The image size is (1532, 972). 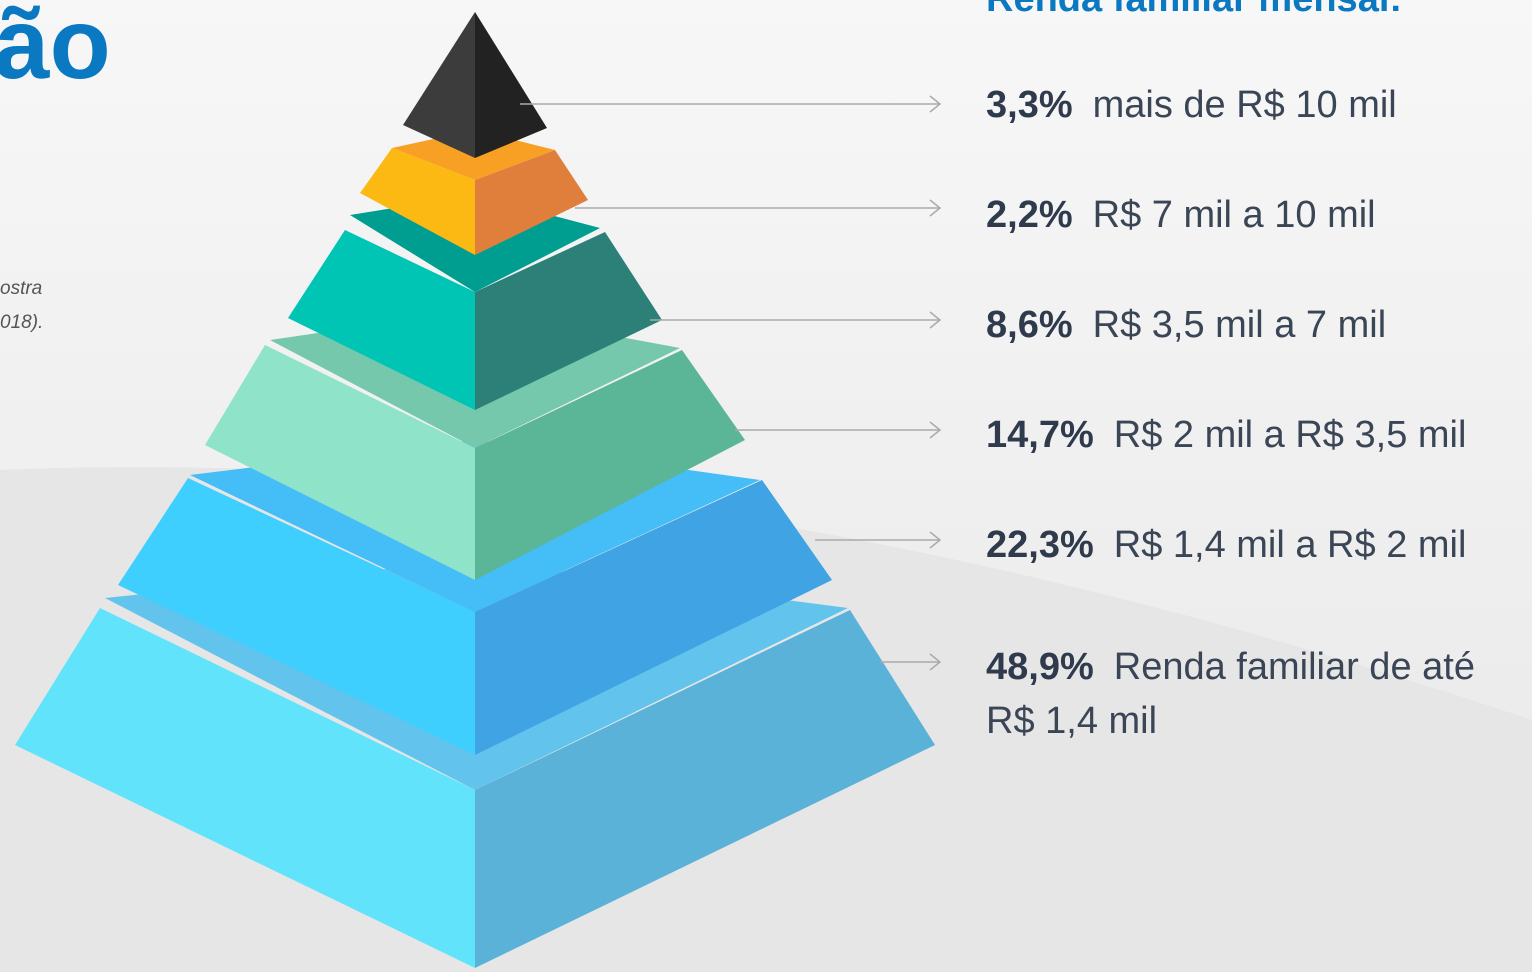 I want to click on label: mais de R$ 10 mil, so click(x=1244, y=105).